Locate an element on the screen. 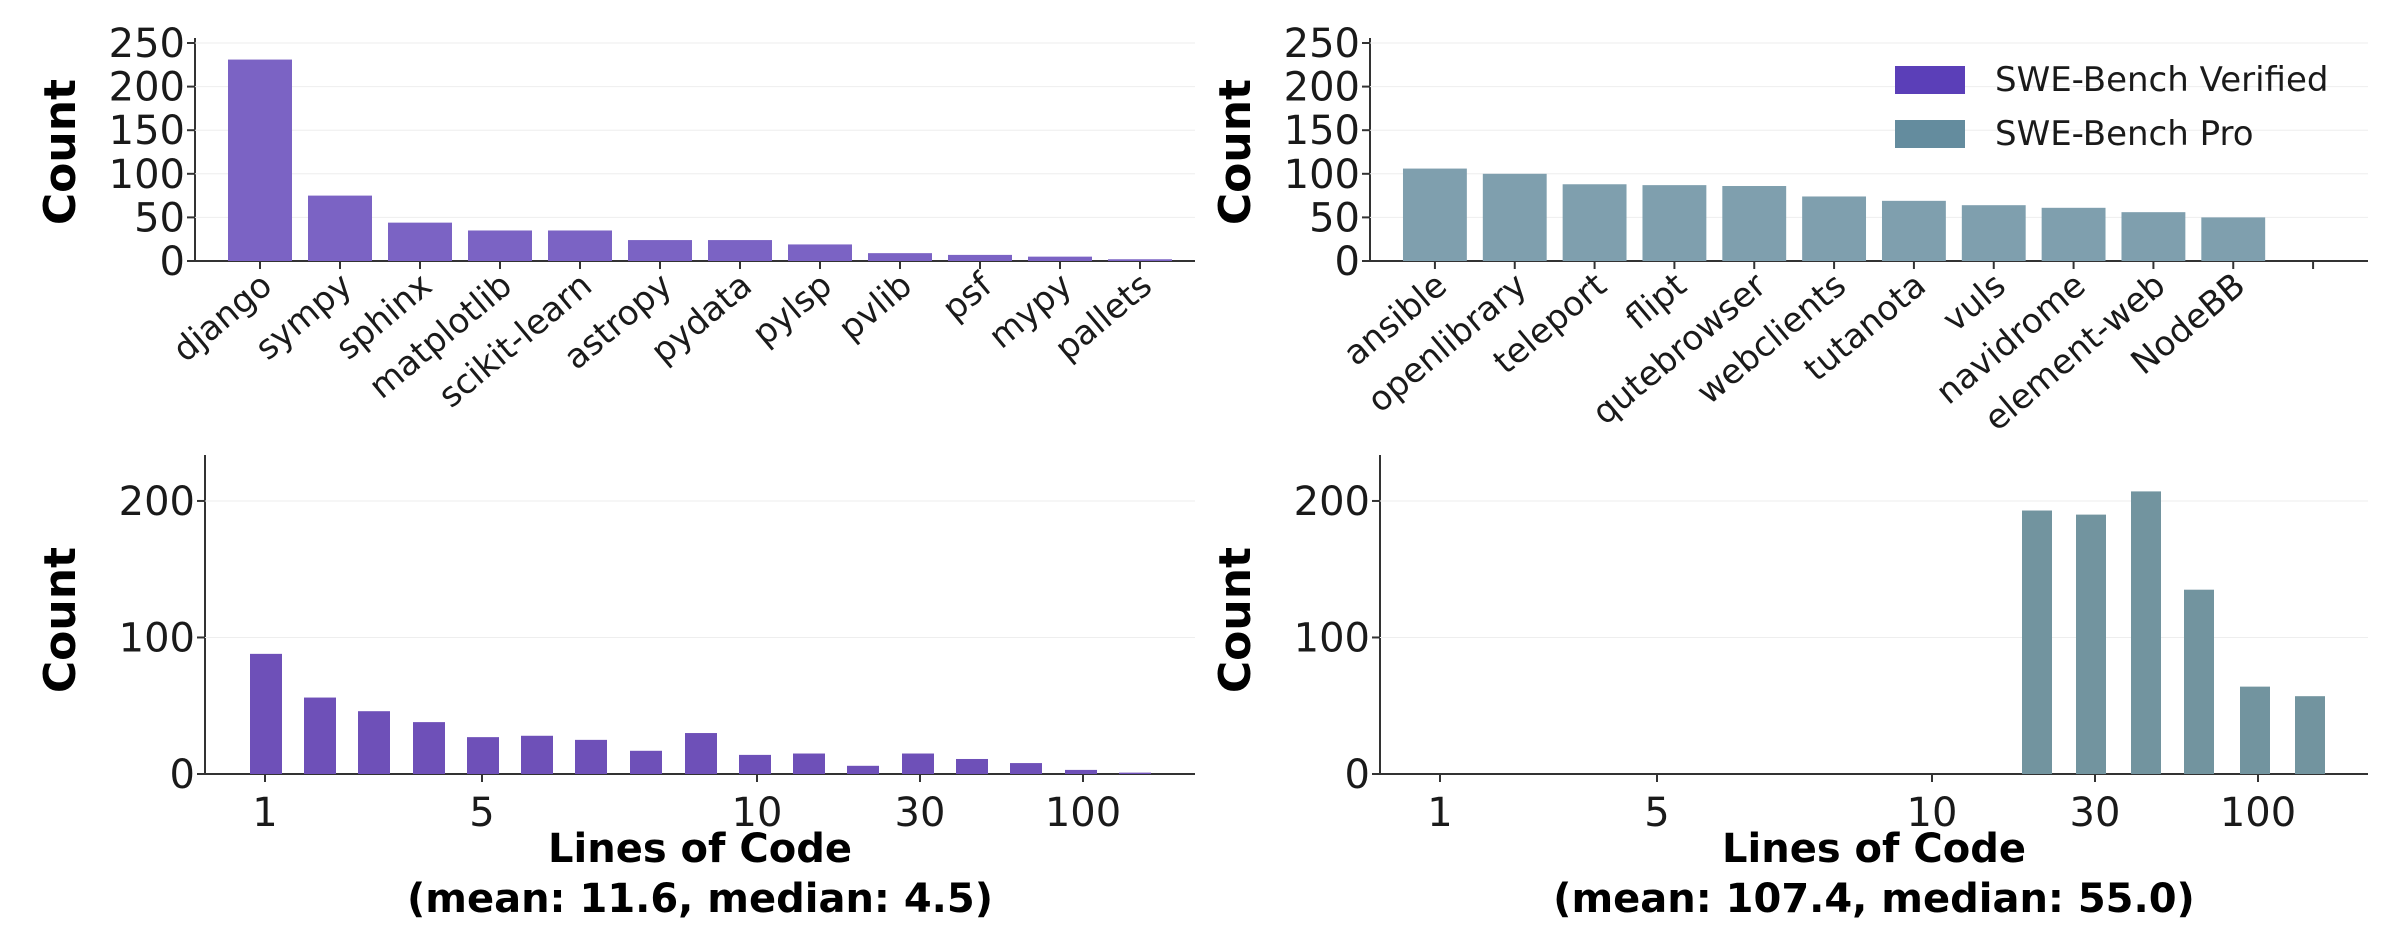 The width and height of the screenshot is (2400, 942). x-axis-sublabel: (mean: 11.6, median: 4.5) is located at coordinates (700, 899).